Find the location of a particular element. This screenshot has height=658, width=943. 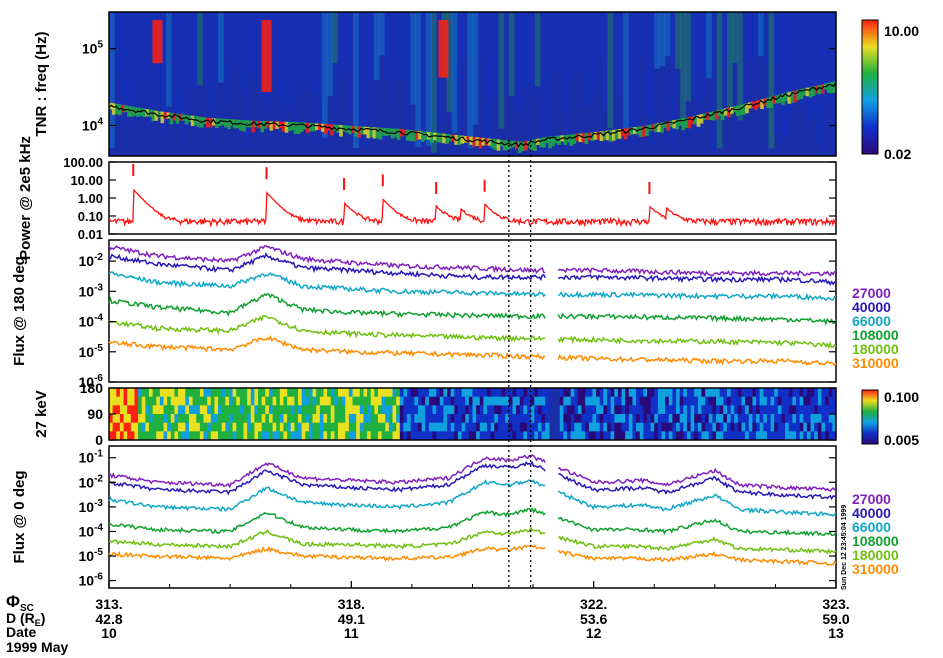

time-tick-dist: 53.6 is located at coordinates (593, 619).